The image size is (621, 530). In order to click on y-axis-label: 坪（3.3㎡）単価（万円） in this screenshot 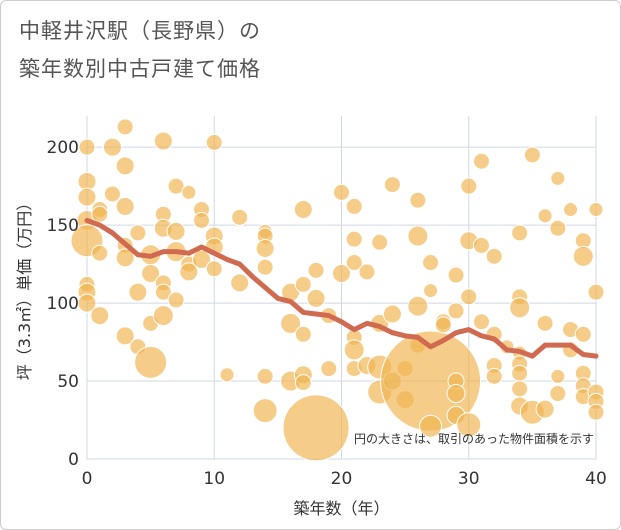, I will do `click(24, 287)`.